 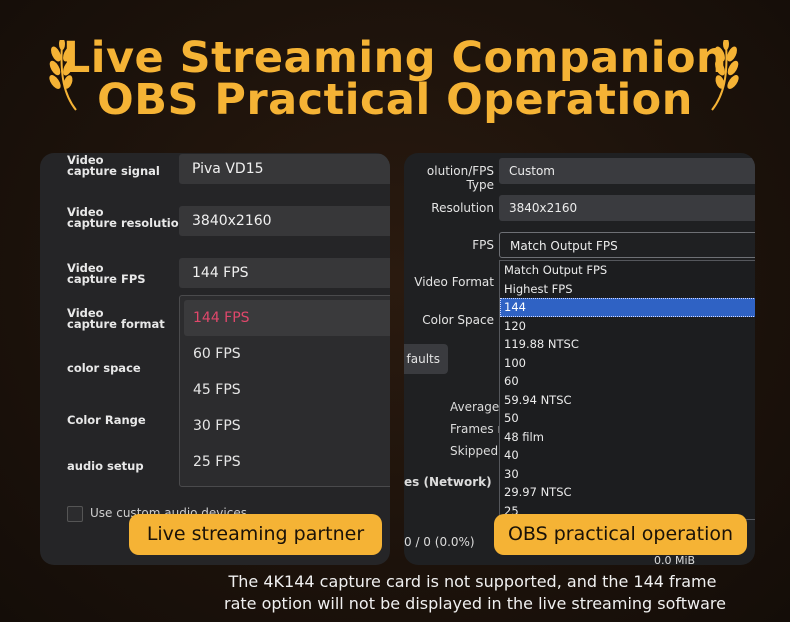 I want to click on title-line-2: OBS Practical Operation, so click(x=395, y=100).